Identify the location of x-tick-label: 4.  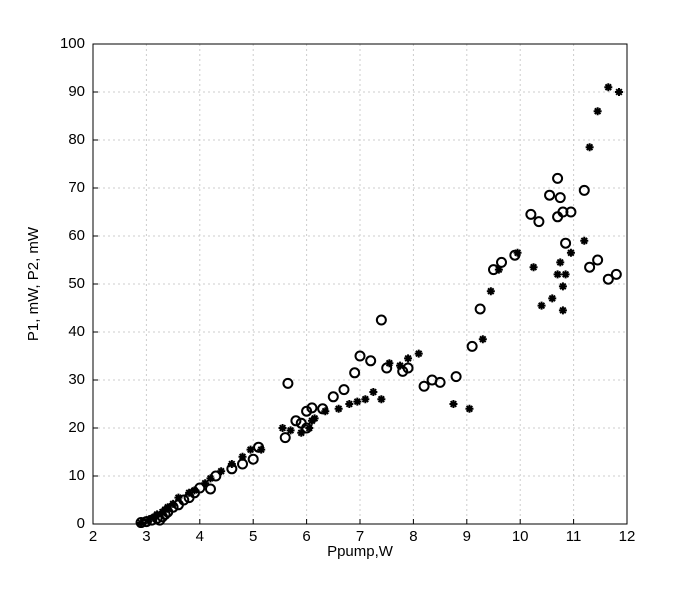
(200, 536).